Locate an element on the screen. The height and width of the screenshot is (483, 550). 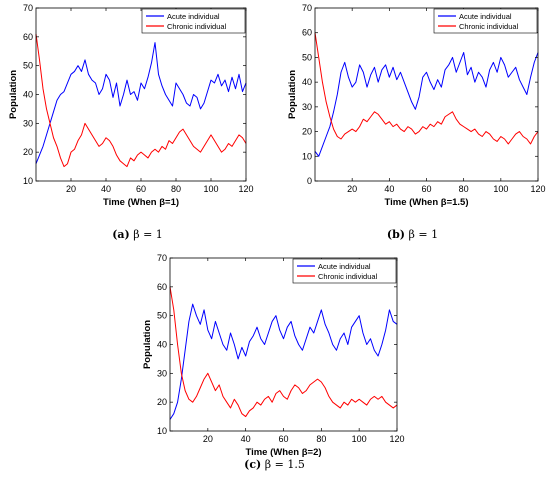
caption-b-text: β = 1 is located at coordinates (423, 234).